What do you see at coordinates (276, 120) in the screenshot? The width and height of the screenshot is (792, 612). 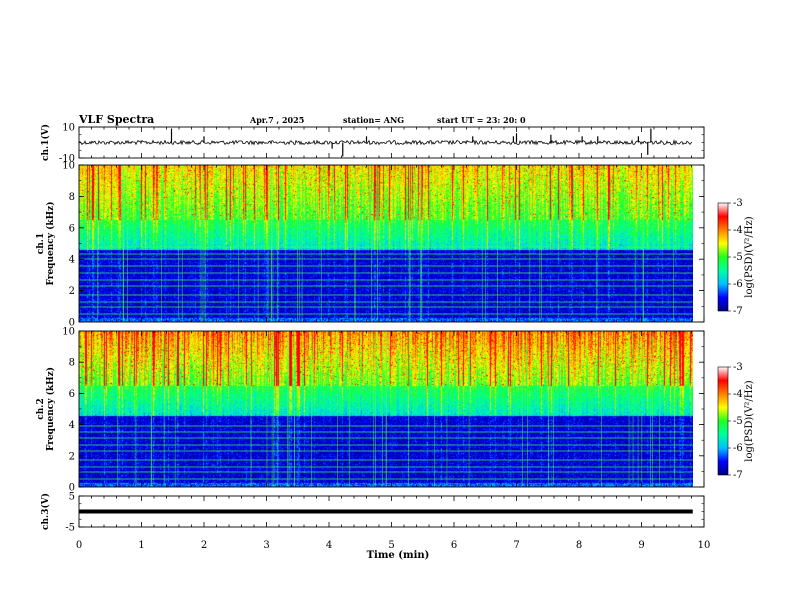 I see `date-label: Apr.7 , 2025` at bounding box center [276, 120].